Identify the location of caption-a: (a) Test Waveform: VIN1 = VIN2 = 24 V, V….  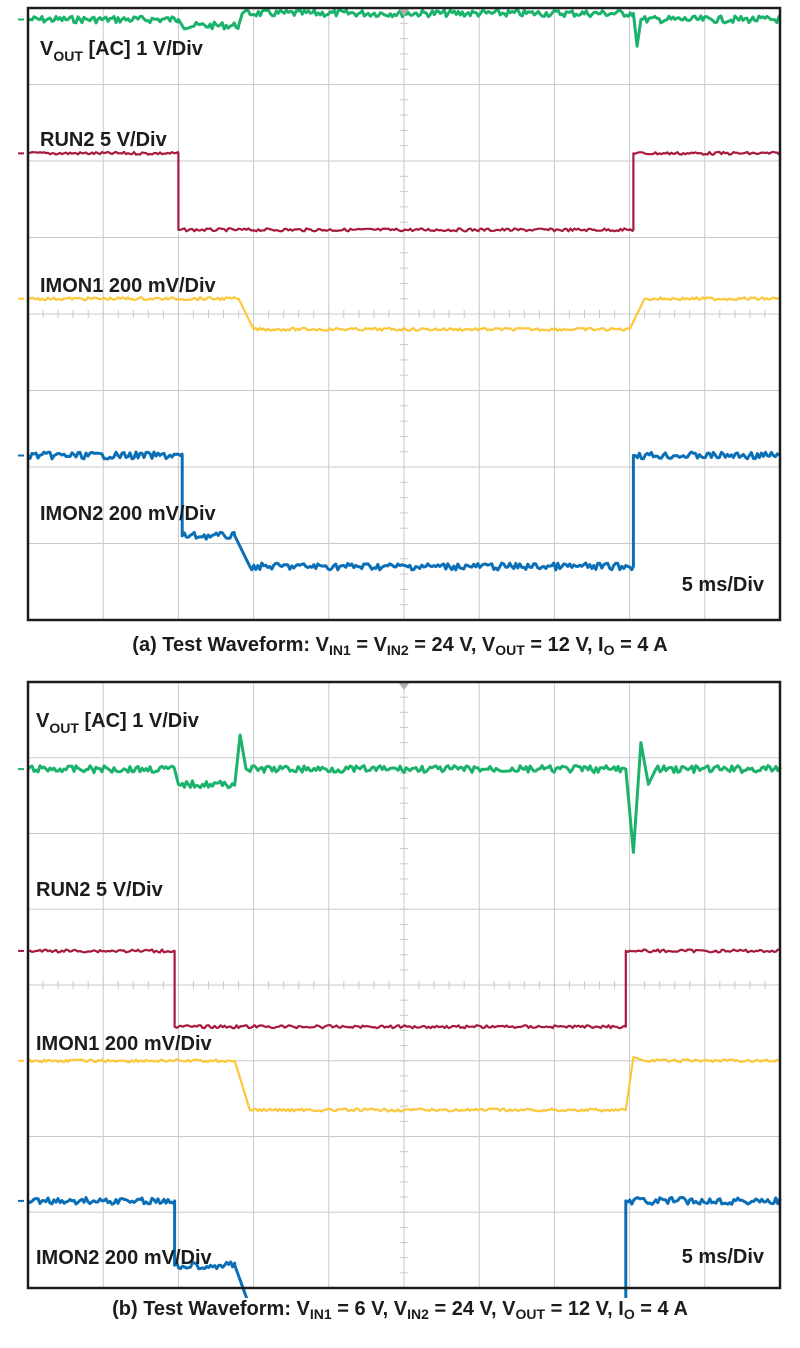
(400, 646).